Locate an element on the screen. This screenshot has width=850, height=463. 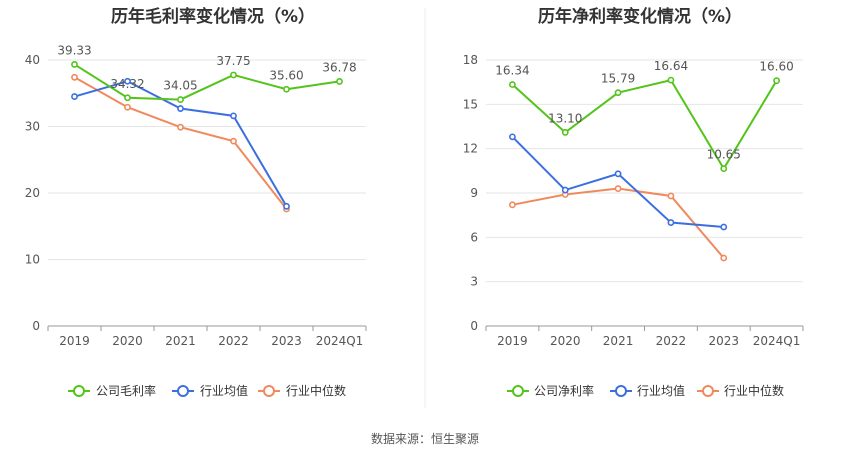
y-tick-label: 3 is located at coordinates (474, 282).